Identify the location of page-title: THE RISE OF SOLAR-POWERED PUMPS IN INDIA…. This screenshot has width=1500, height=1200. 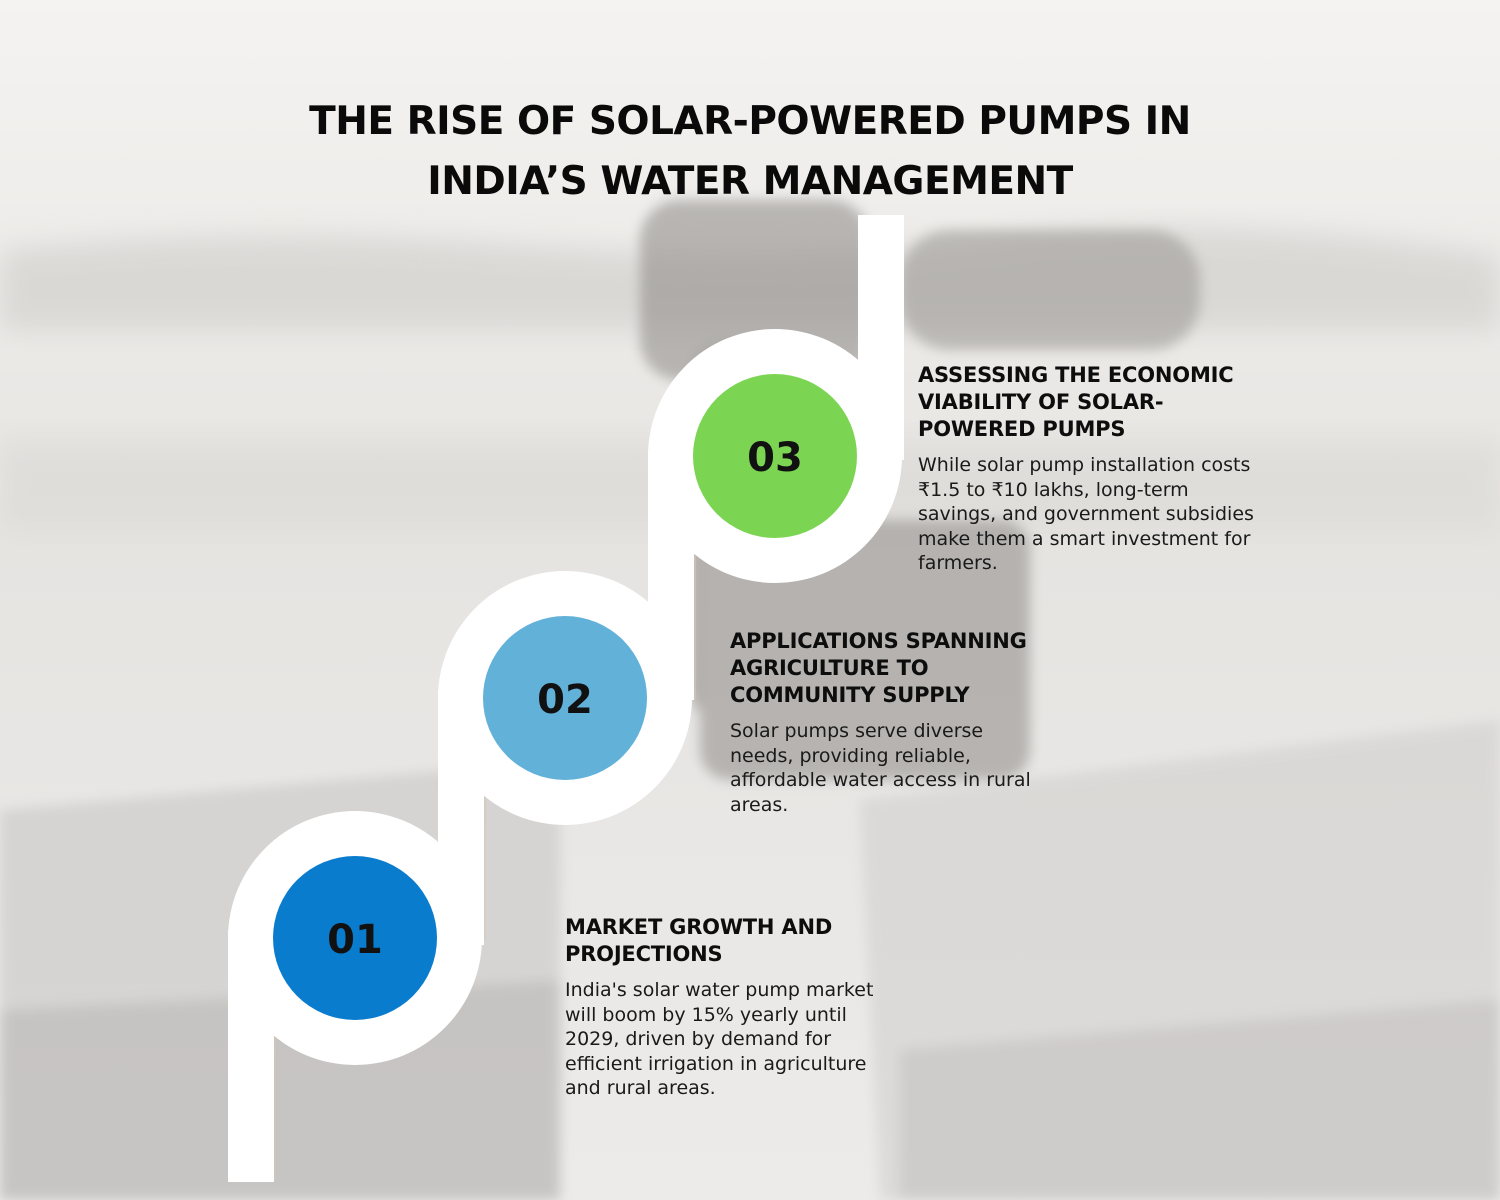
(750, 151).